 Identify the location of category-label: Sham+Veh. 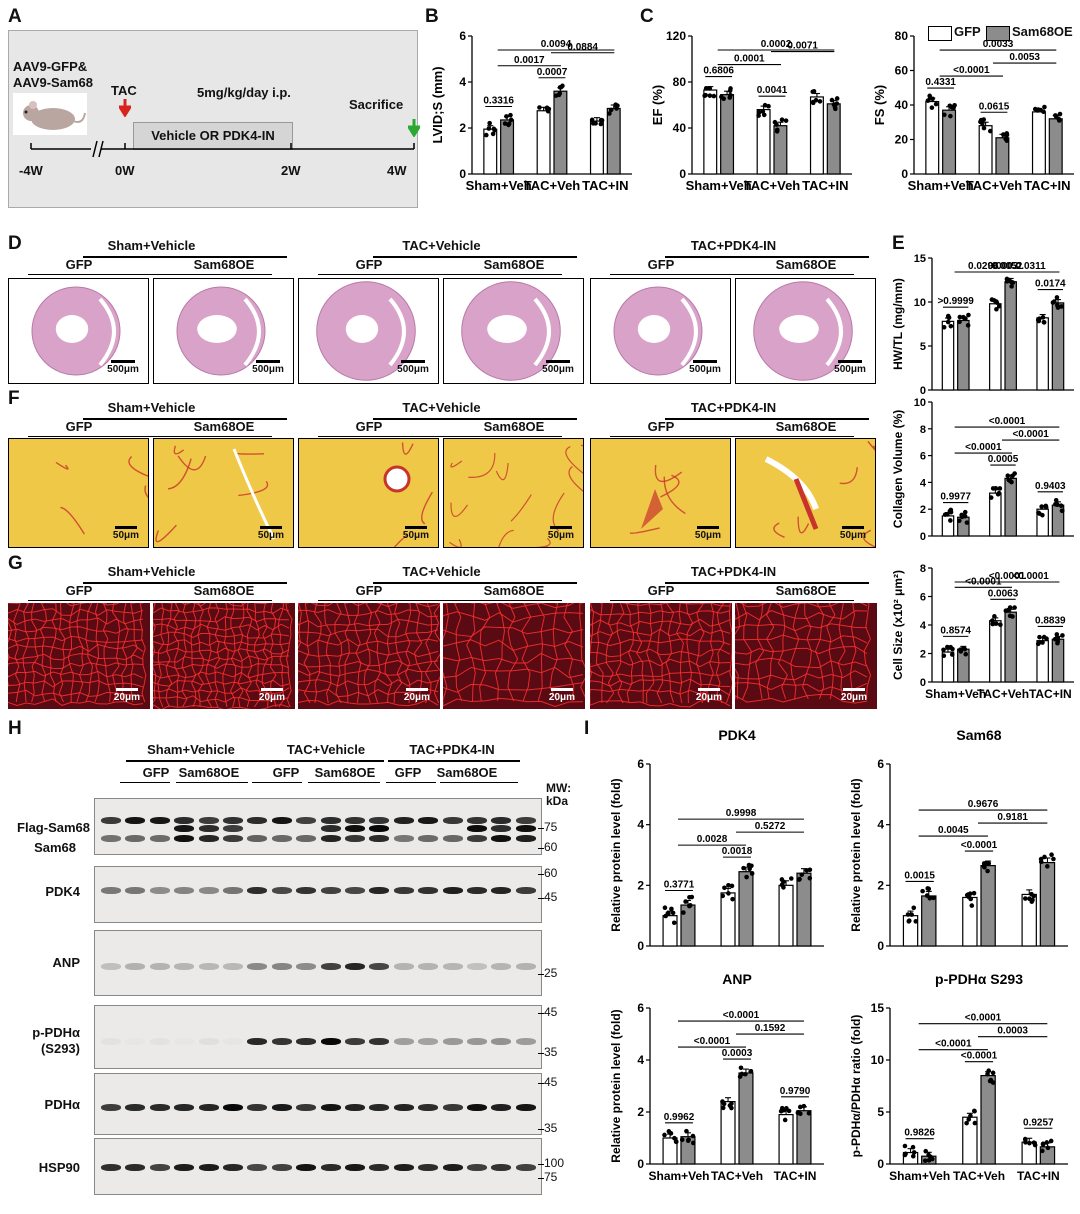
(499, 185).